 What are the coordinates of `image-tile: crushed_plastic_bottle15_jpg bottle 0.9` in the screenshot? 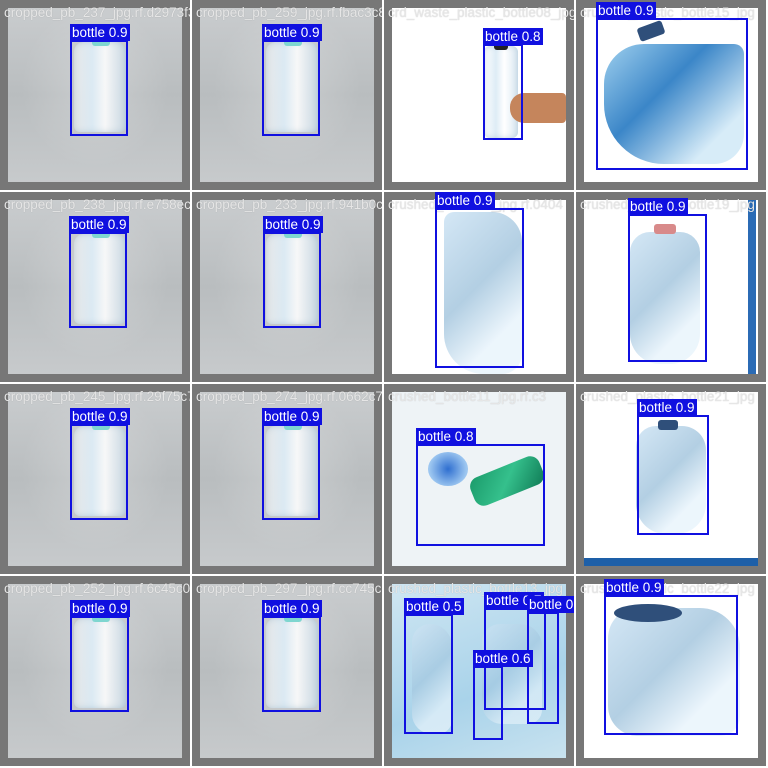 It's located at (671, 95).